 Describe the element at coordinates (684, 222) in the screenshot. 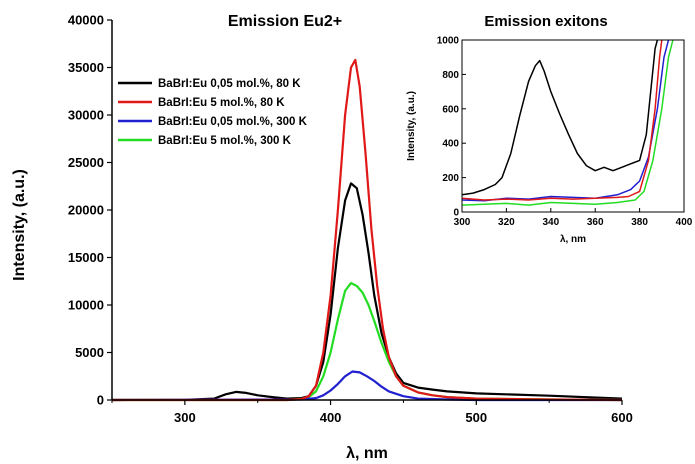

I see `inset-x-tick-label: 400` at that location.